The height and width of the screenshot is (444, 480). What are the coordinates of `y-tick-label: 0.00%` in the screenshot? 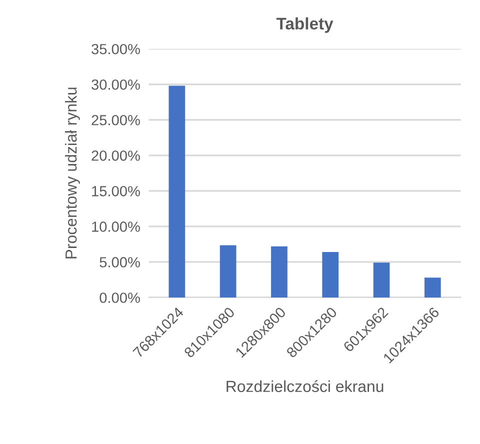 It's located at (120, 297).